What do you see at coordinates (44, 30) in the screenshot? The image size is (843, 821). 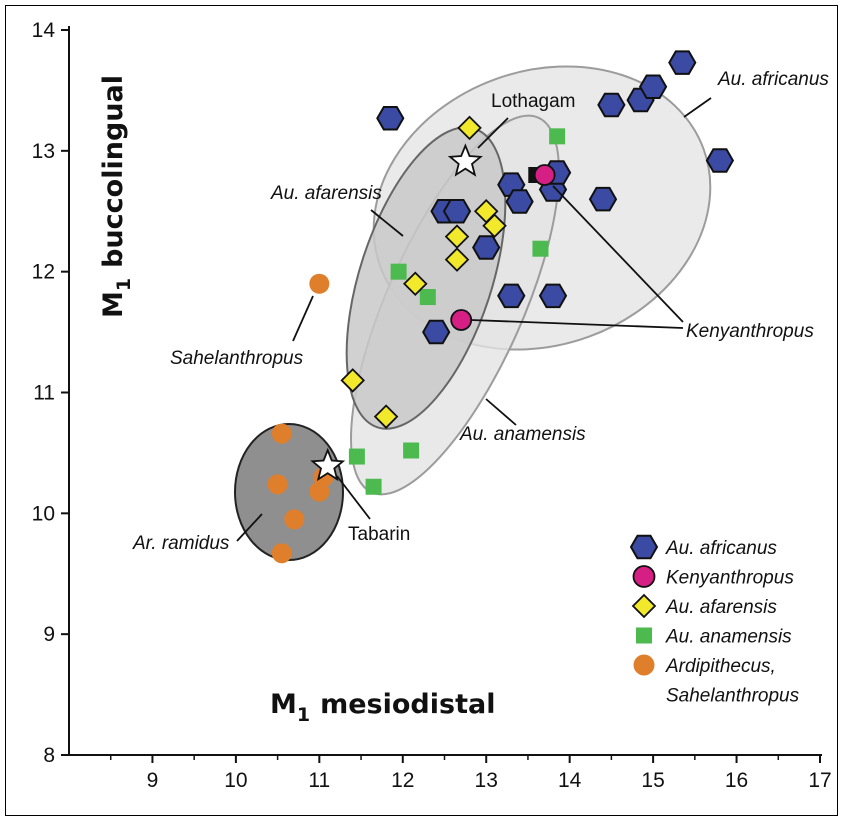 I see `y-tick-label: 14` at bounding box center [44, 30].